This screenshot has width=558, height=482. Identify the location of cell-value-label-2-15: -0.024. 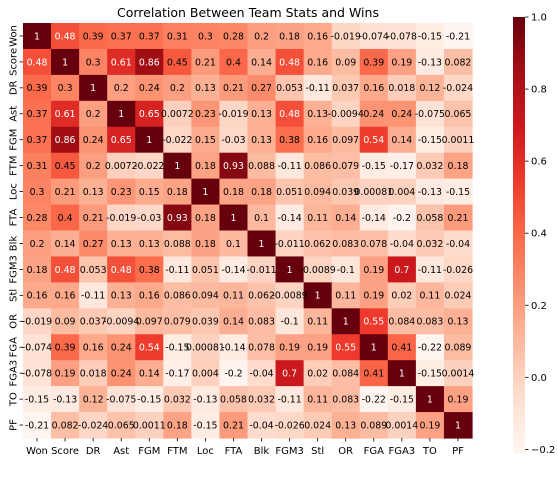
(458, 88).